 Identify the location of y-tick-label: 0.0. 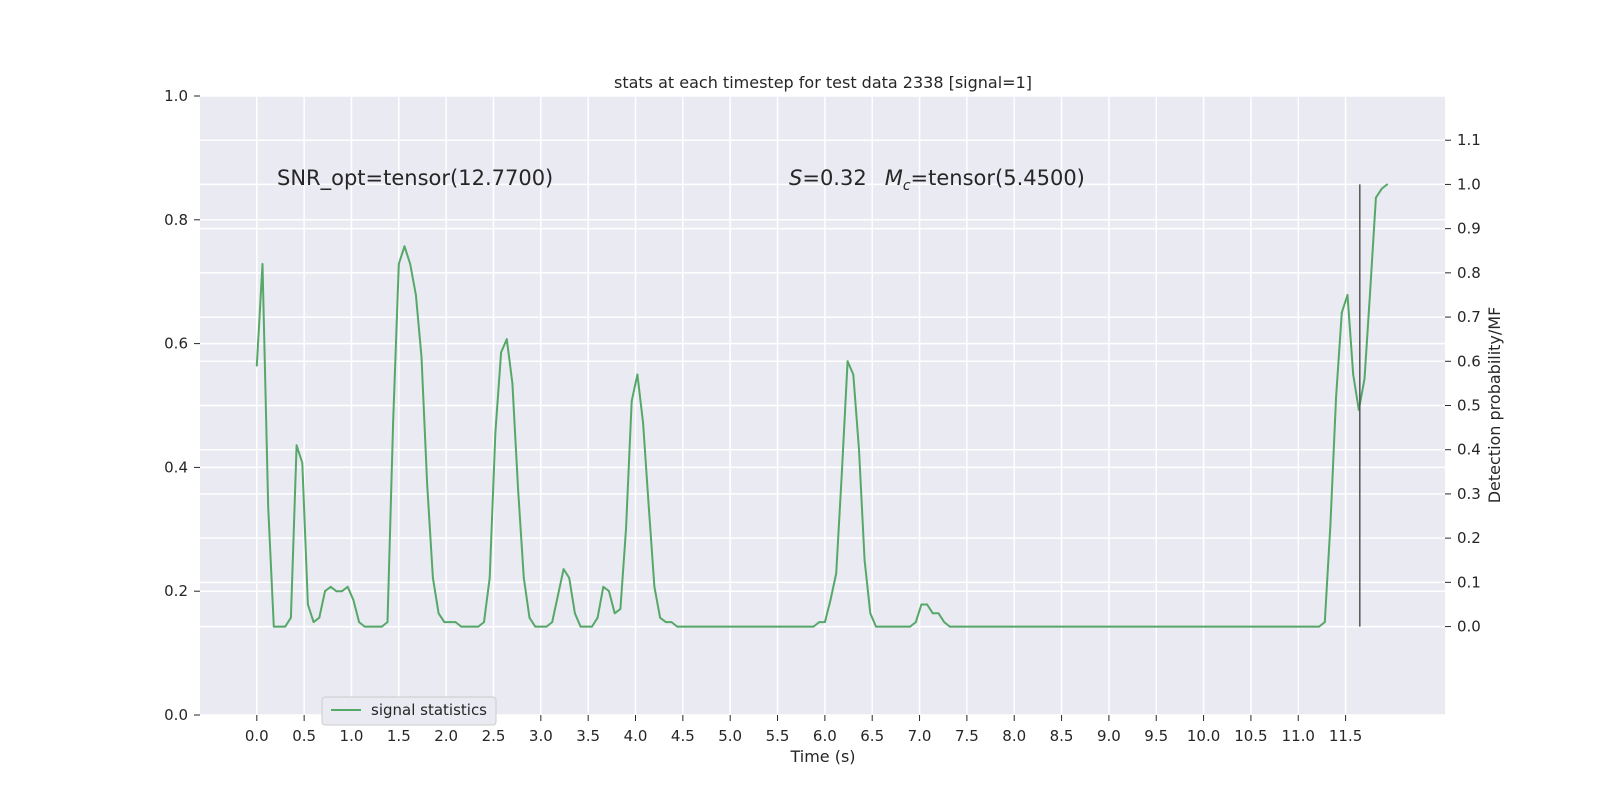
(176, 715).